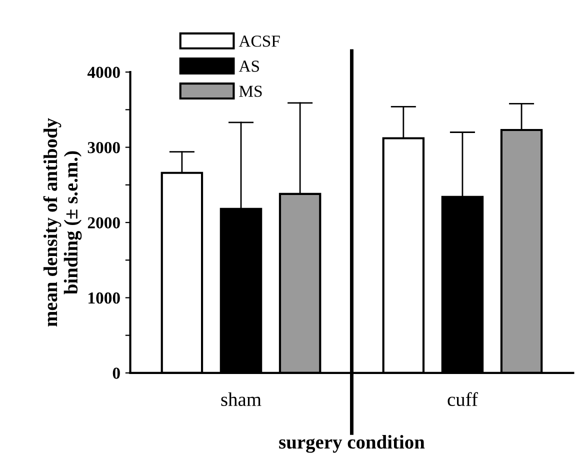 This screenshot has height=465, width=579. What do you see at coordinates (103, 72) in the screenshot?
I see `y-tick-label: 4000` at bounding box center [103, 72].